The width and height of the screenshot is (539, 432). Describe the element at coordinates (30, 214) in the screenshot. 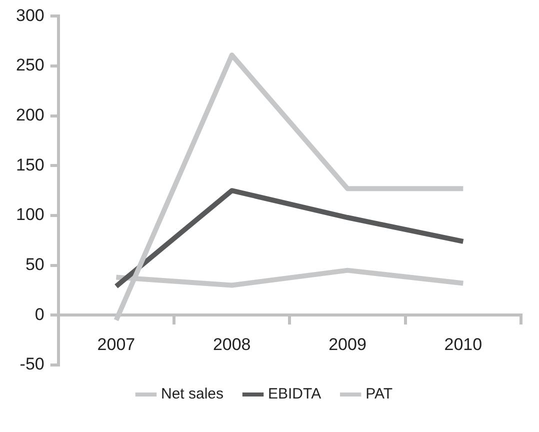

I see `y-tick-label: 100` at that location.